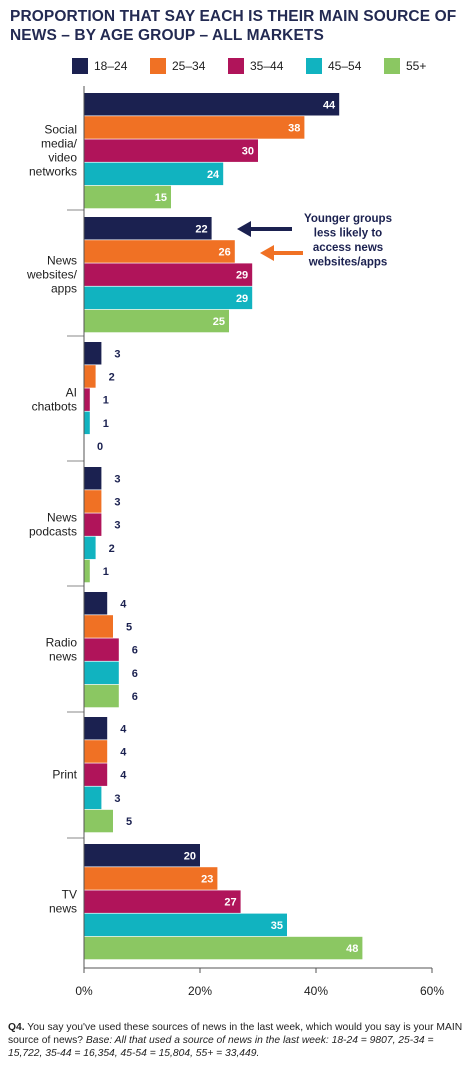 This screenshot has height=1084, width=476. What do you see at coordinates (189, 66) in the screenshot?
I see `legend-label: 25–34` at bounding box center [189, 66].